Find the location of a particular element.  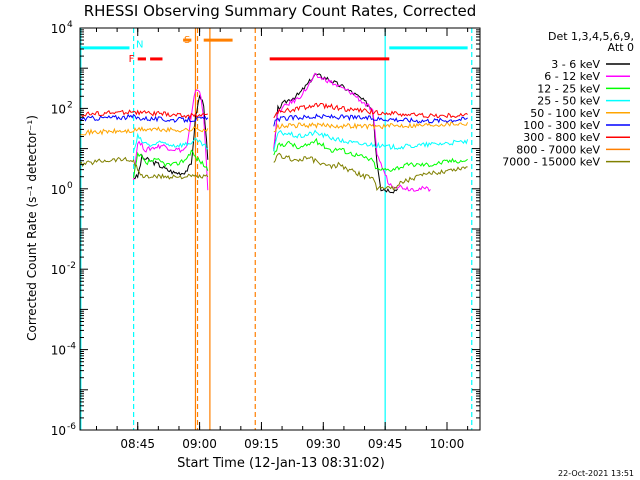

legend-label-7000-15000-kev: 7000 - 15000 keV is located at coordinates (551, 162).